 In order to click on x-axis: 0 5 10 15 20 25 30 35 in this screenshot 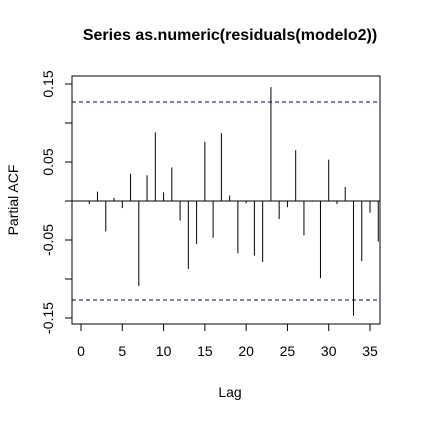, I will do `click(227, 341)`.